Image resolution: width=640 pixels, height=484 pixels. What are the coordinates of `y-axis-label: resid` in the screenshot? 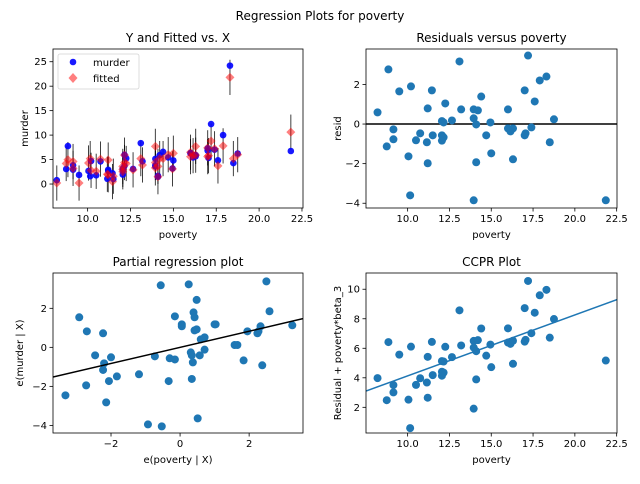 It's located at (338, 128).